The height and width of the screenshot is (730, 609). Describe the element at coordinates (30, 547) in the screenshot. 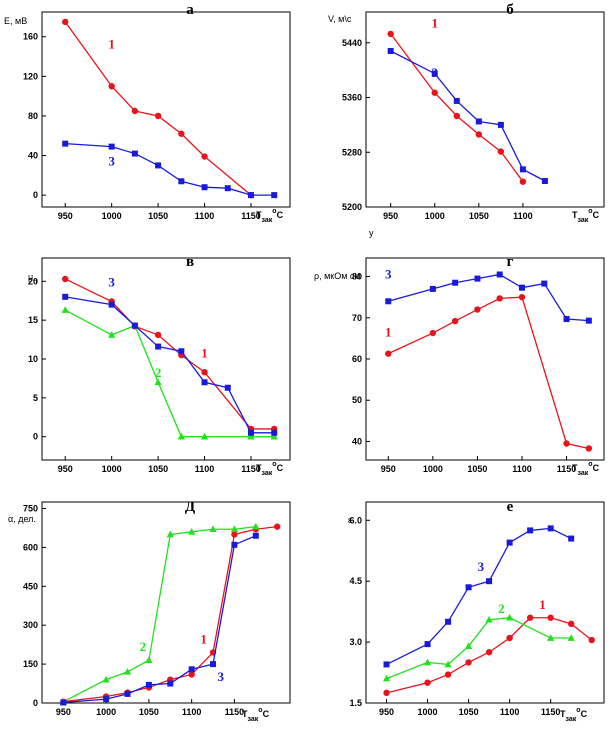

I see `y-tick-label: 600` at that location.